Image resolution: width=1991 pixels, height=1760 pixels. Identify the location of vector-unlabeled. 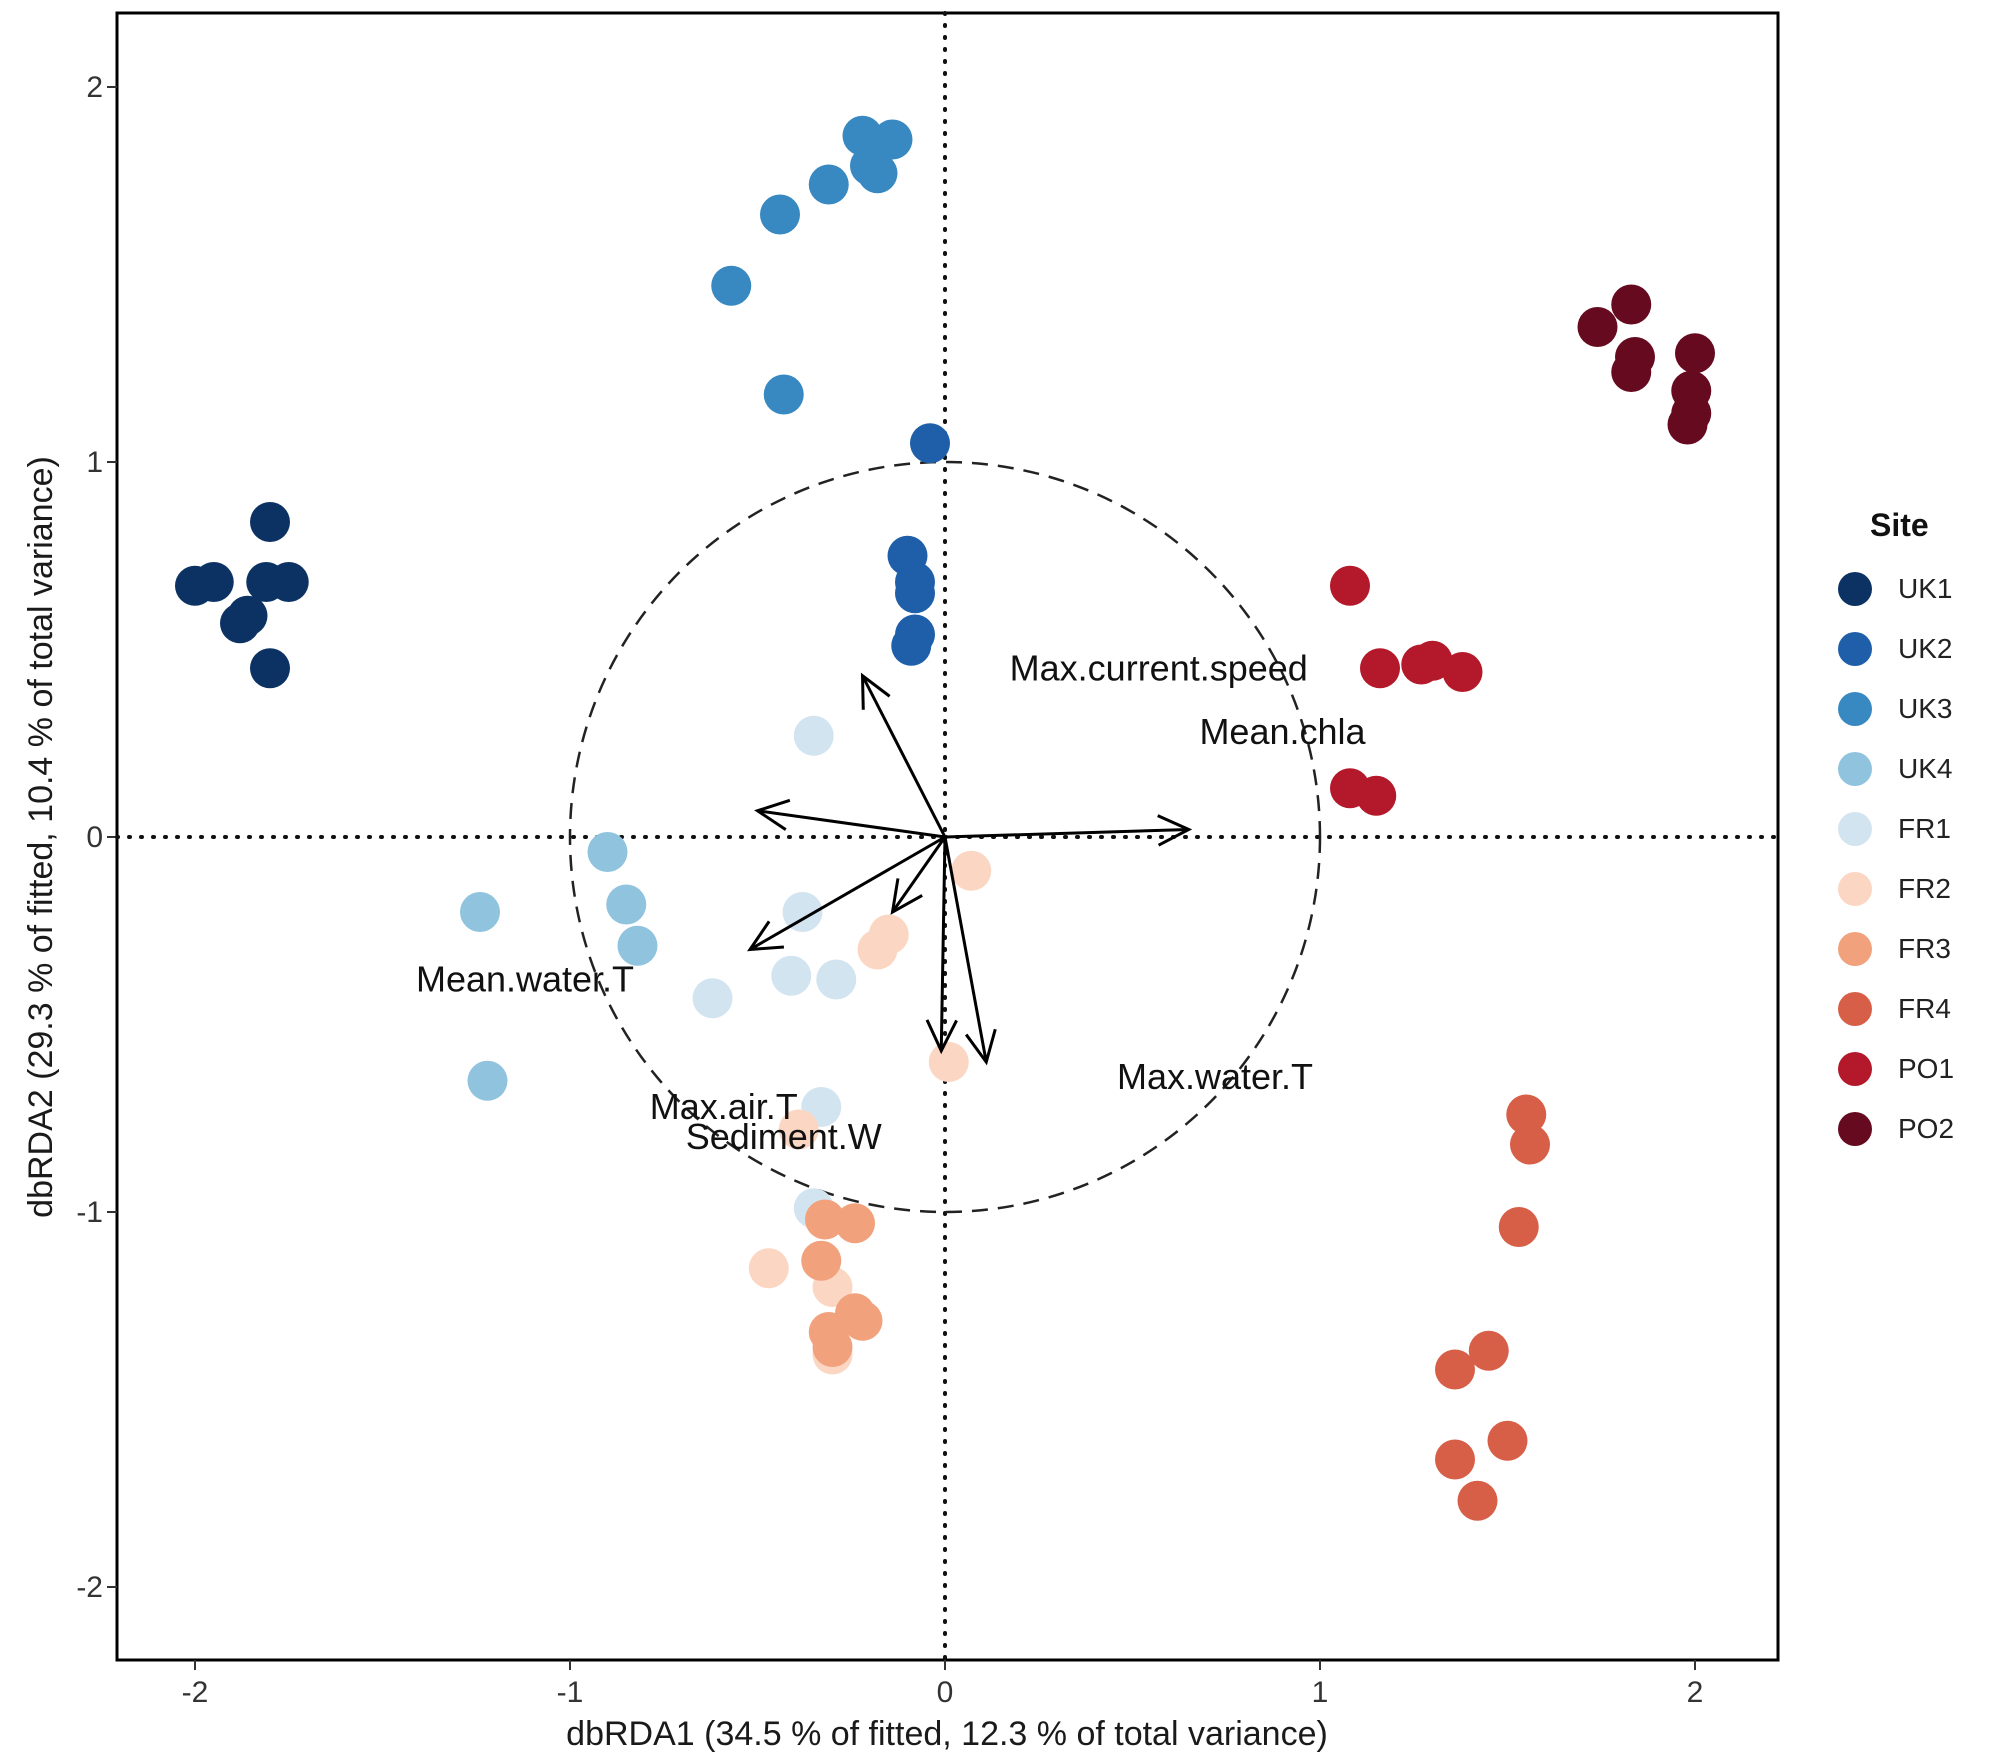
(943, 943).